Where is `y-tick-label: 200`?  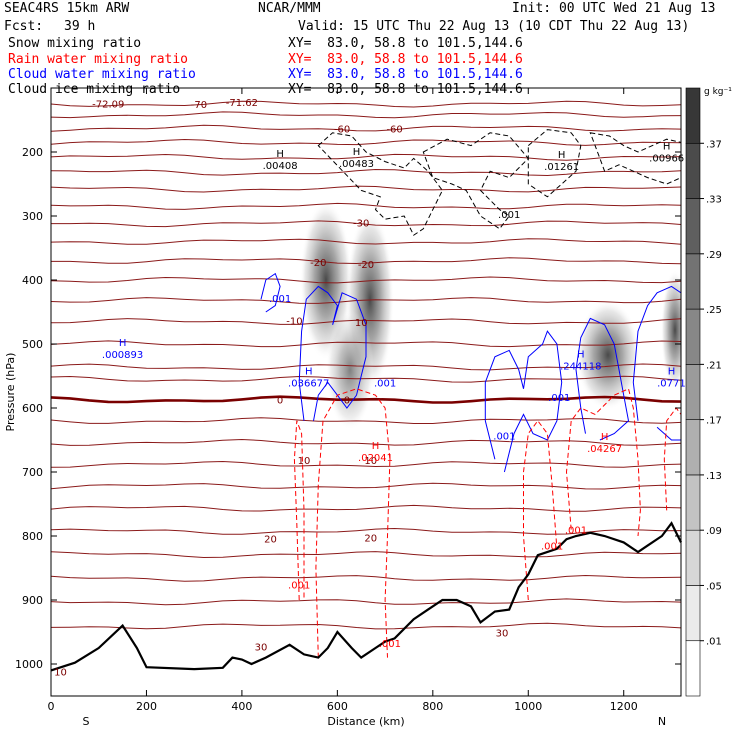
y-tick-label: 200 is located at coordinates (32, 152).